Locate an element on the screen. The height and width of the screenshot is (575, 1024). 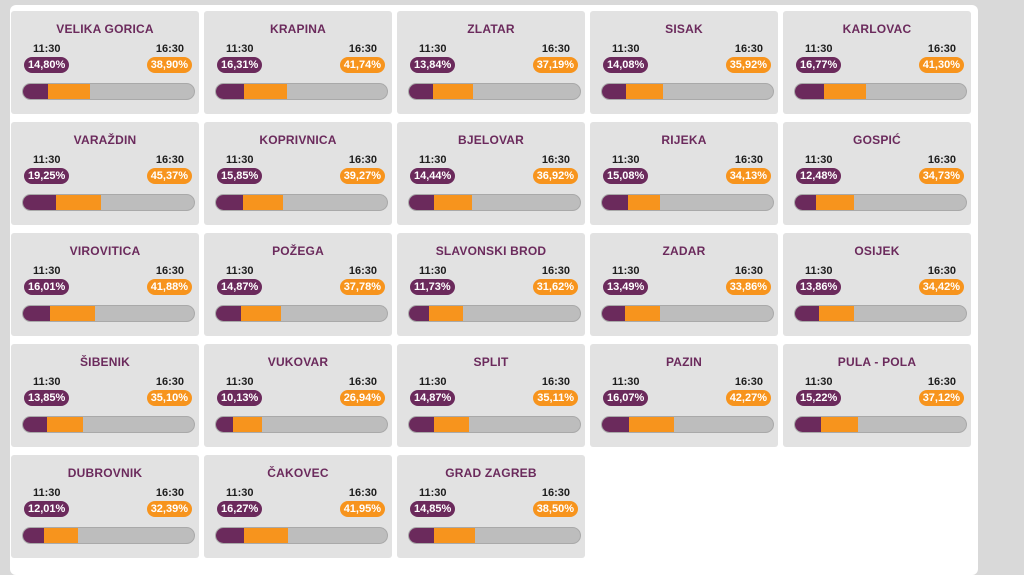
city-name: RIJEKA is located at coordinates (684, 140).